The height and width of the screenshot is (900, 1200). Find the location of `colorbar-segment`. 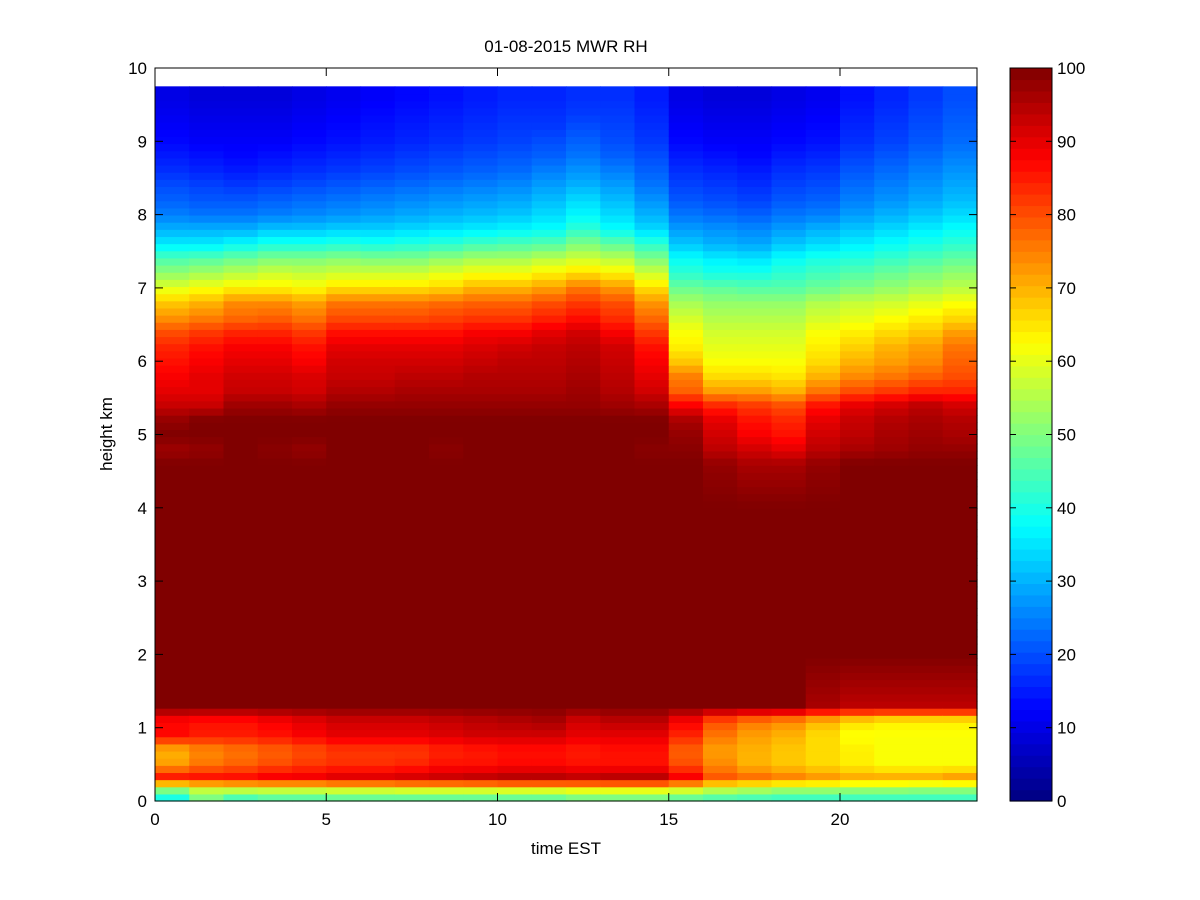

colorbar-segment is located at coordinates (1031, 600).